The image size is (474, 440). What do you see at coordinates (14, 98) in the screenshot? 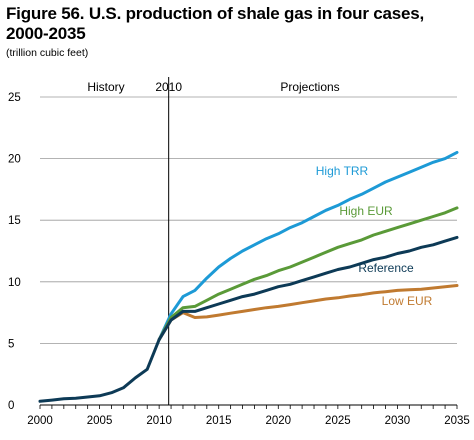
I see `y-tick-label-25: 25` at bounding box center [14, 98].